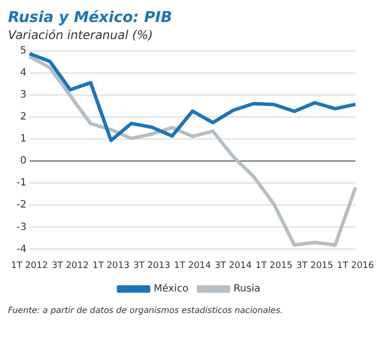 The width and height of the screenshot is (385, 338). Describe the element at coordinates (23, 161) in the screenshot. I see `y-tick-label: 0` at that location.